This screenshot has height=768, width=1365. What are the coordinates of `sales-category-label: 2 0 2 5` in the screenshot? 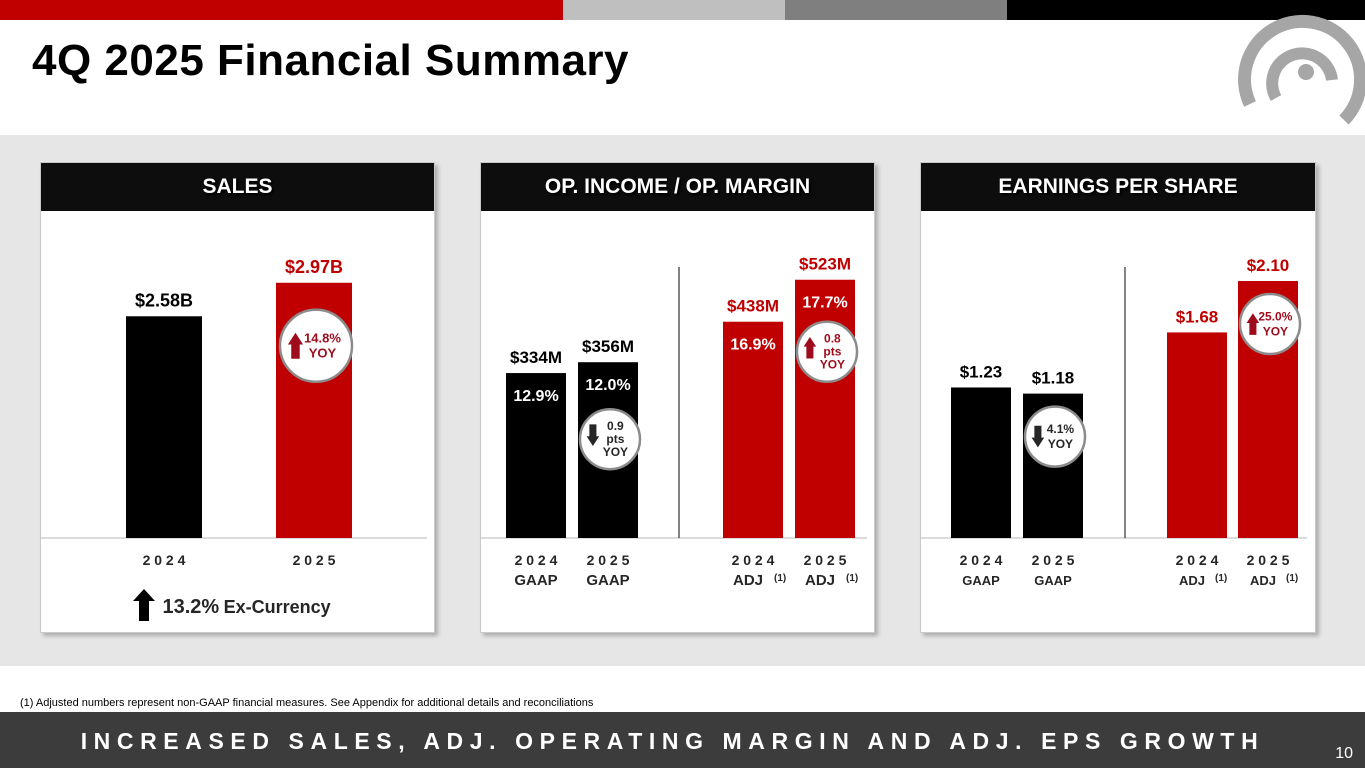 It's located at (314, 560).